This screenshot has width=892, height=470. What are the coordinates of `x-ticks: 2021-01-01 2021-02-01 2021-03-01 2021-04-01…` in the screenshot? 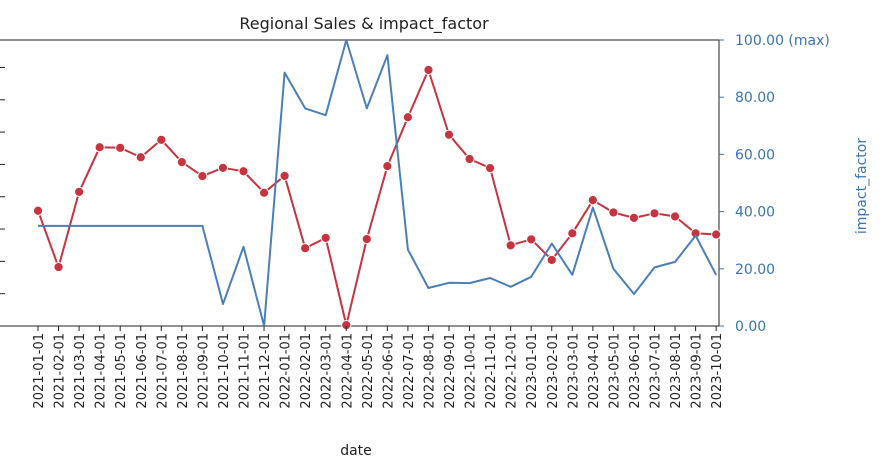 It's located at (378, 367).